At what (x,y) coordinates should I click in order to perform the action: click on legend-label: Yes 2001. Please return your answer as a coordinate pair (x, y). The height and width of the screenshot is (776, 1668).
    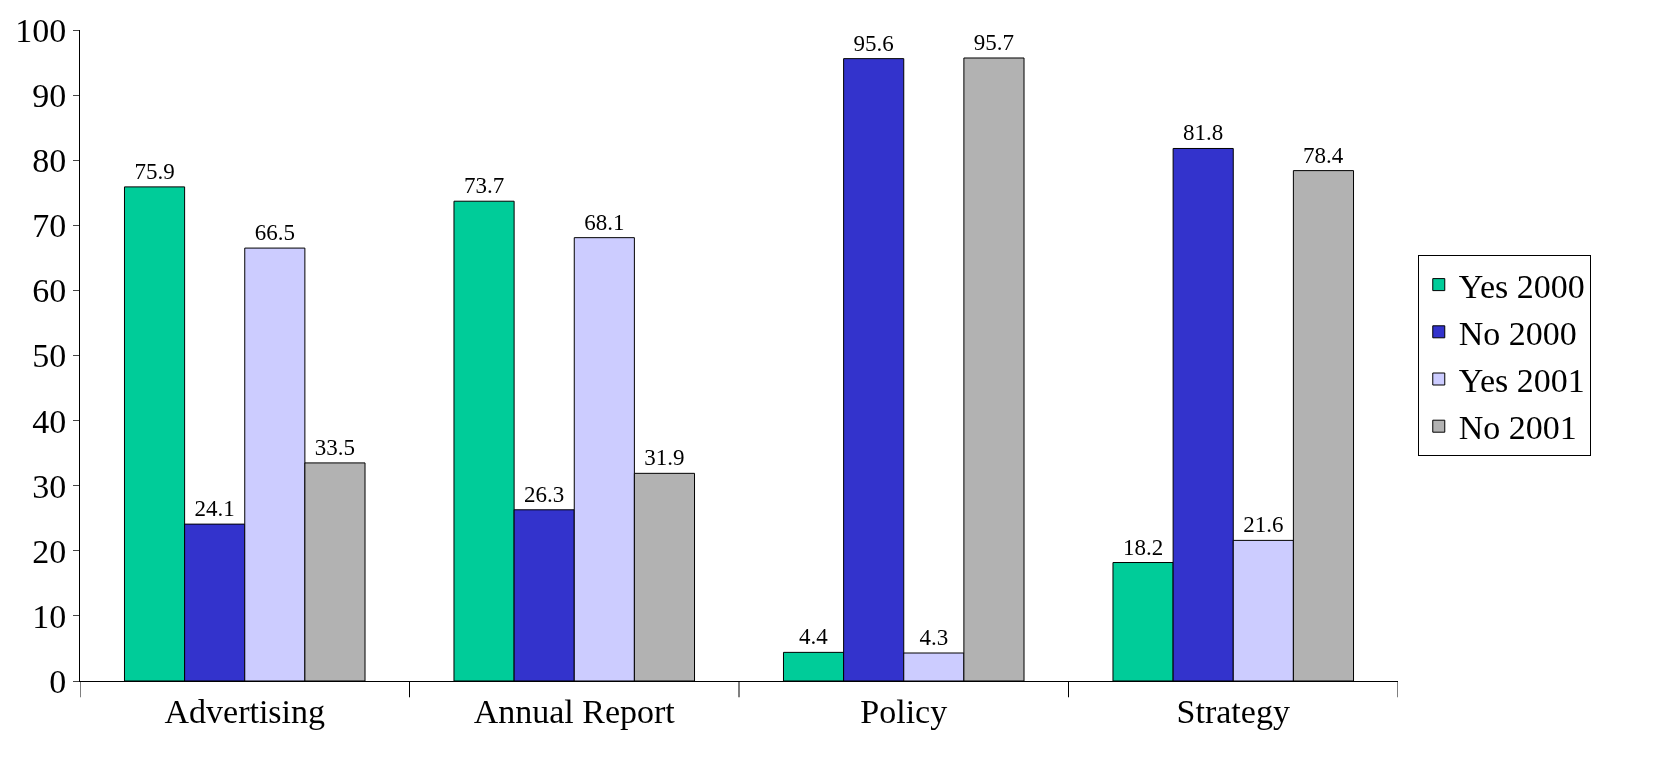
    Looking at the image, I should click on (1521, 381).